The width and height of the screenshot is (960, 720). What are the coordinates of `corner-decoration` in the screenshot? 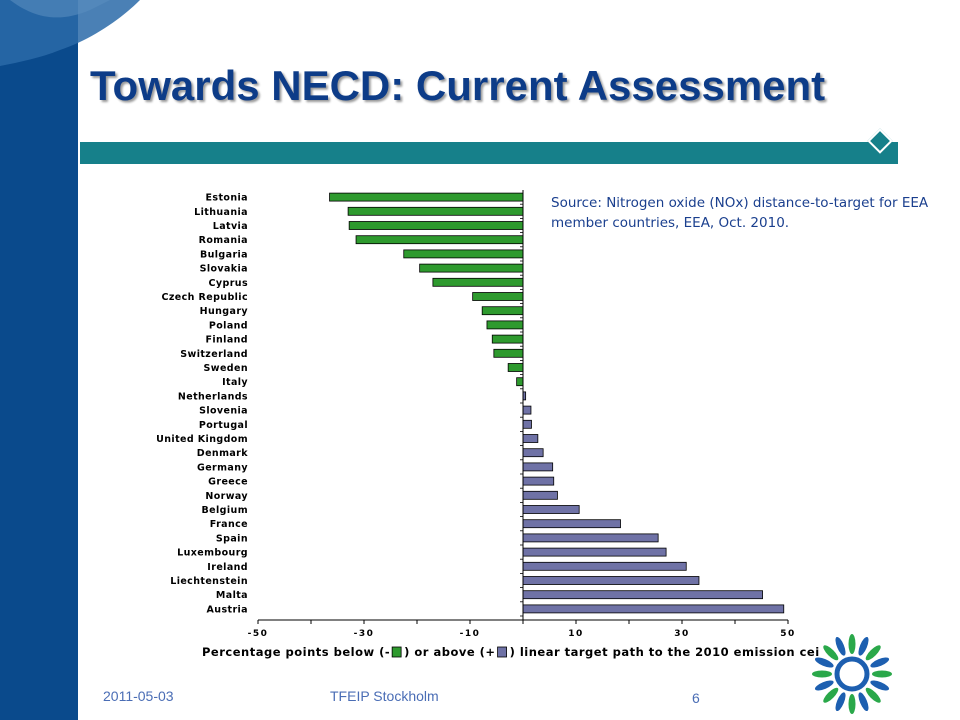 It's located at (70, 33).